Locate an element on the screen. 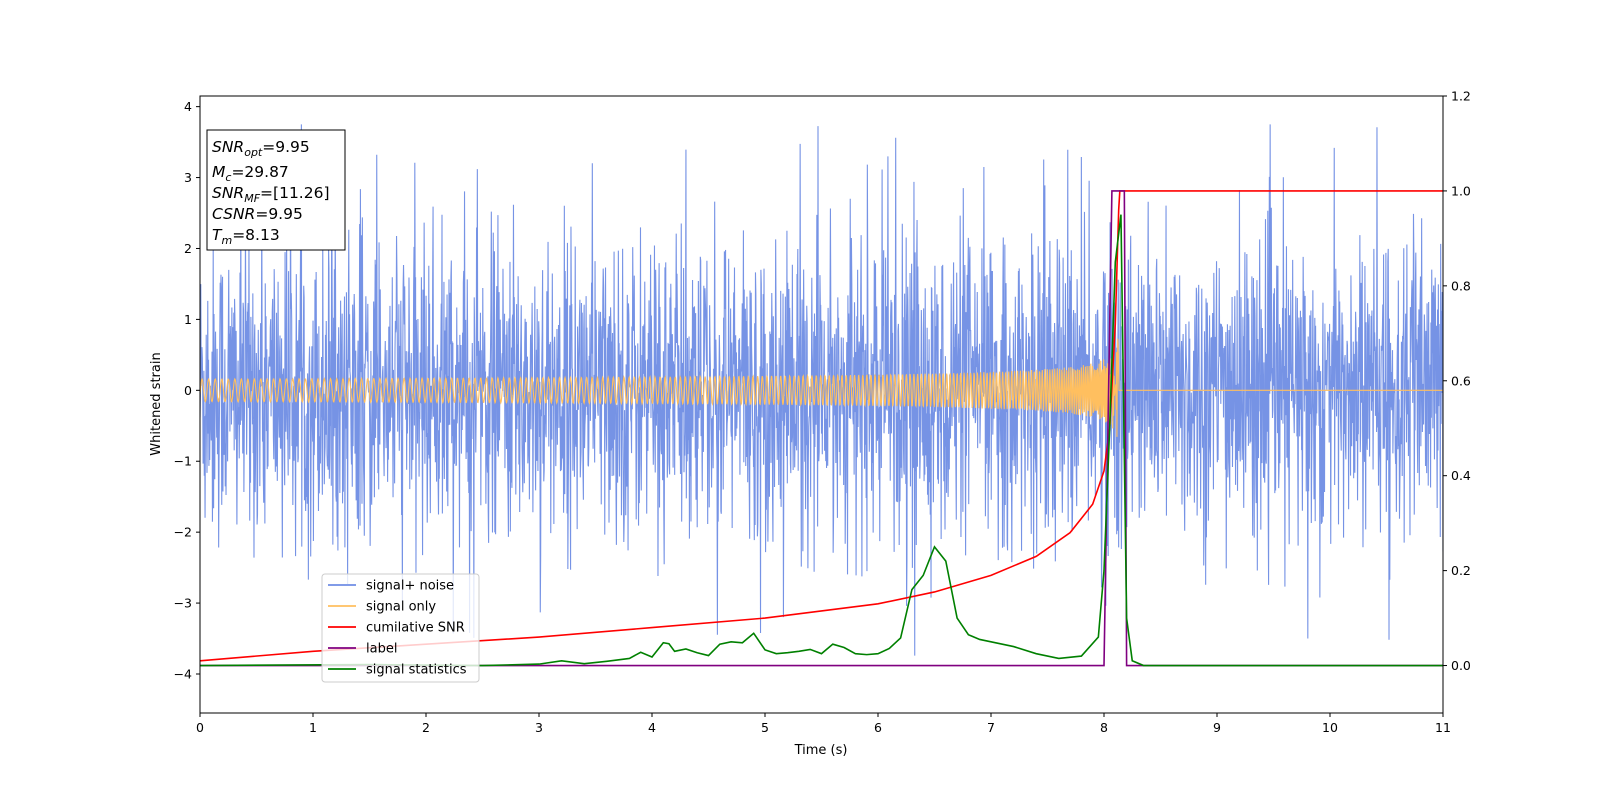 This screenshot has width=1600, height=804. info-line-value: =29.87 is located at coordinates (259, 172).